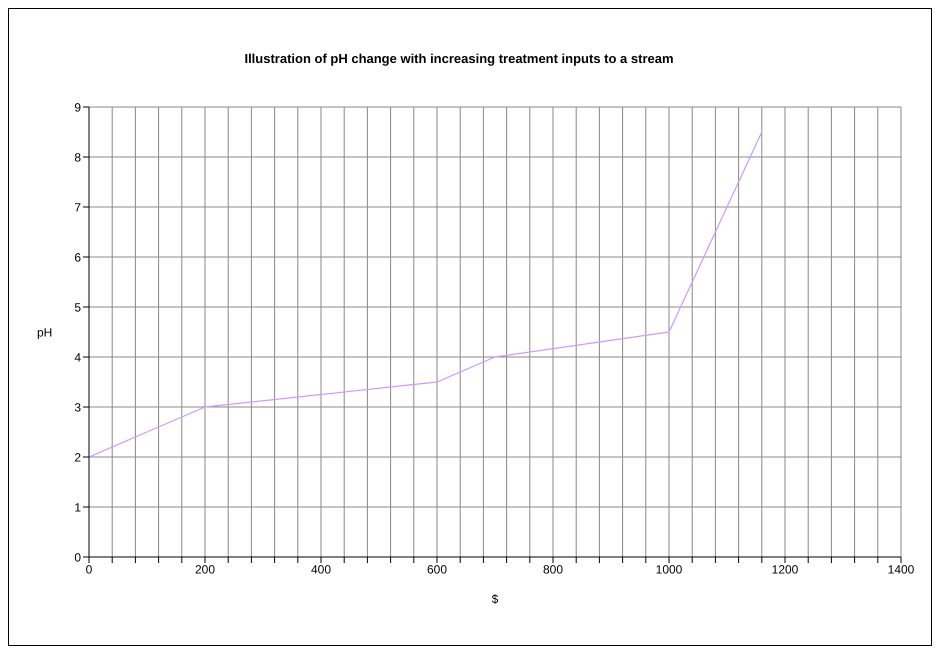 Image resolution: width=940 pixels, height=654 pixels. I want to click on y-tick-label: 6, so click(78, 257).